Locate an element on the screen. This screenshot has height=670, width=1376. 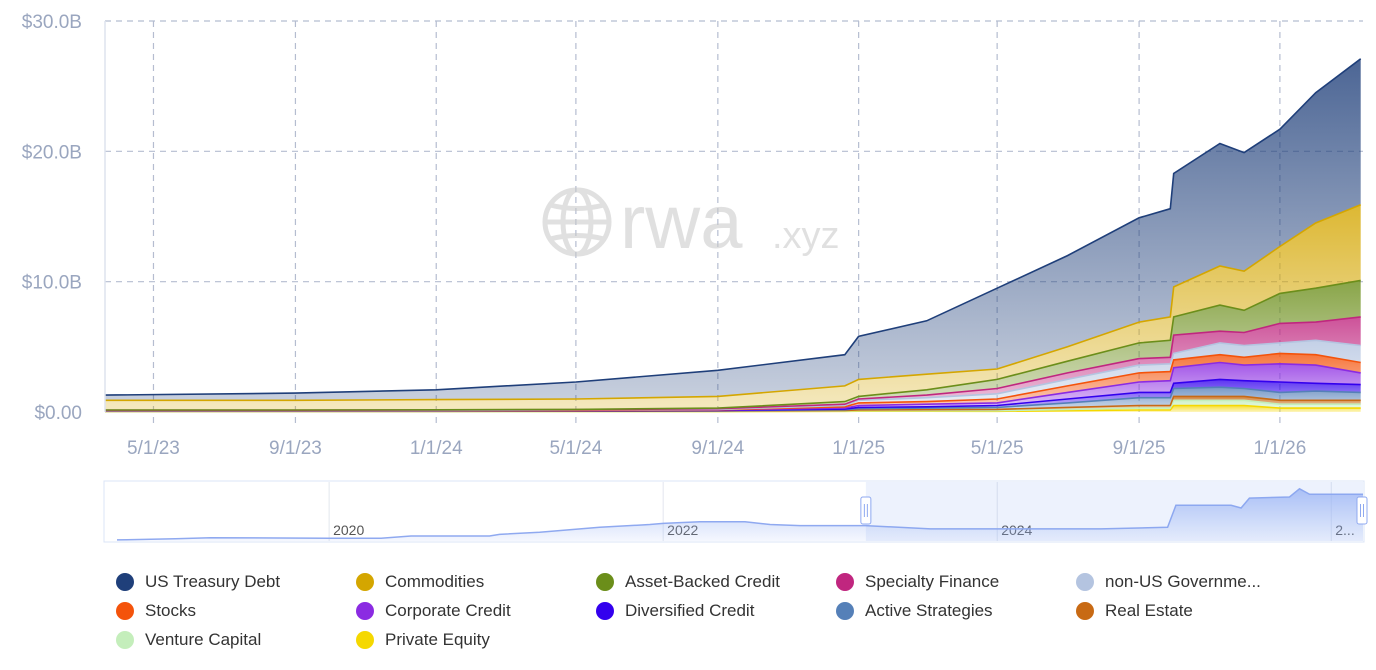
legend-item: Corporate Credit is located at coordinates (476, 610).